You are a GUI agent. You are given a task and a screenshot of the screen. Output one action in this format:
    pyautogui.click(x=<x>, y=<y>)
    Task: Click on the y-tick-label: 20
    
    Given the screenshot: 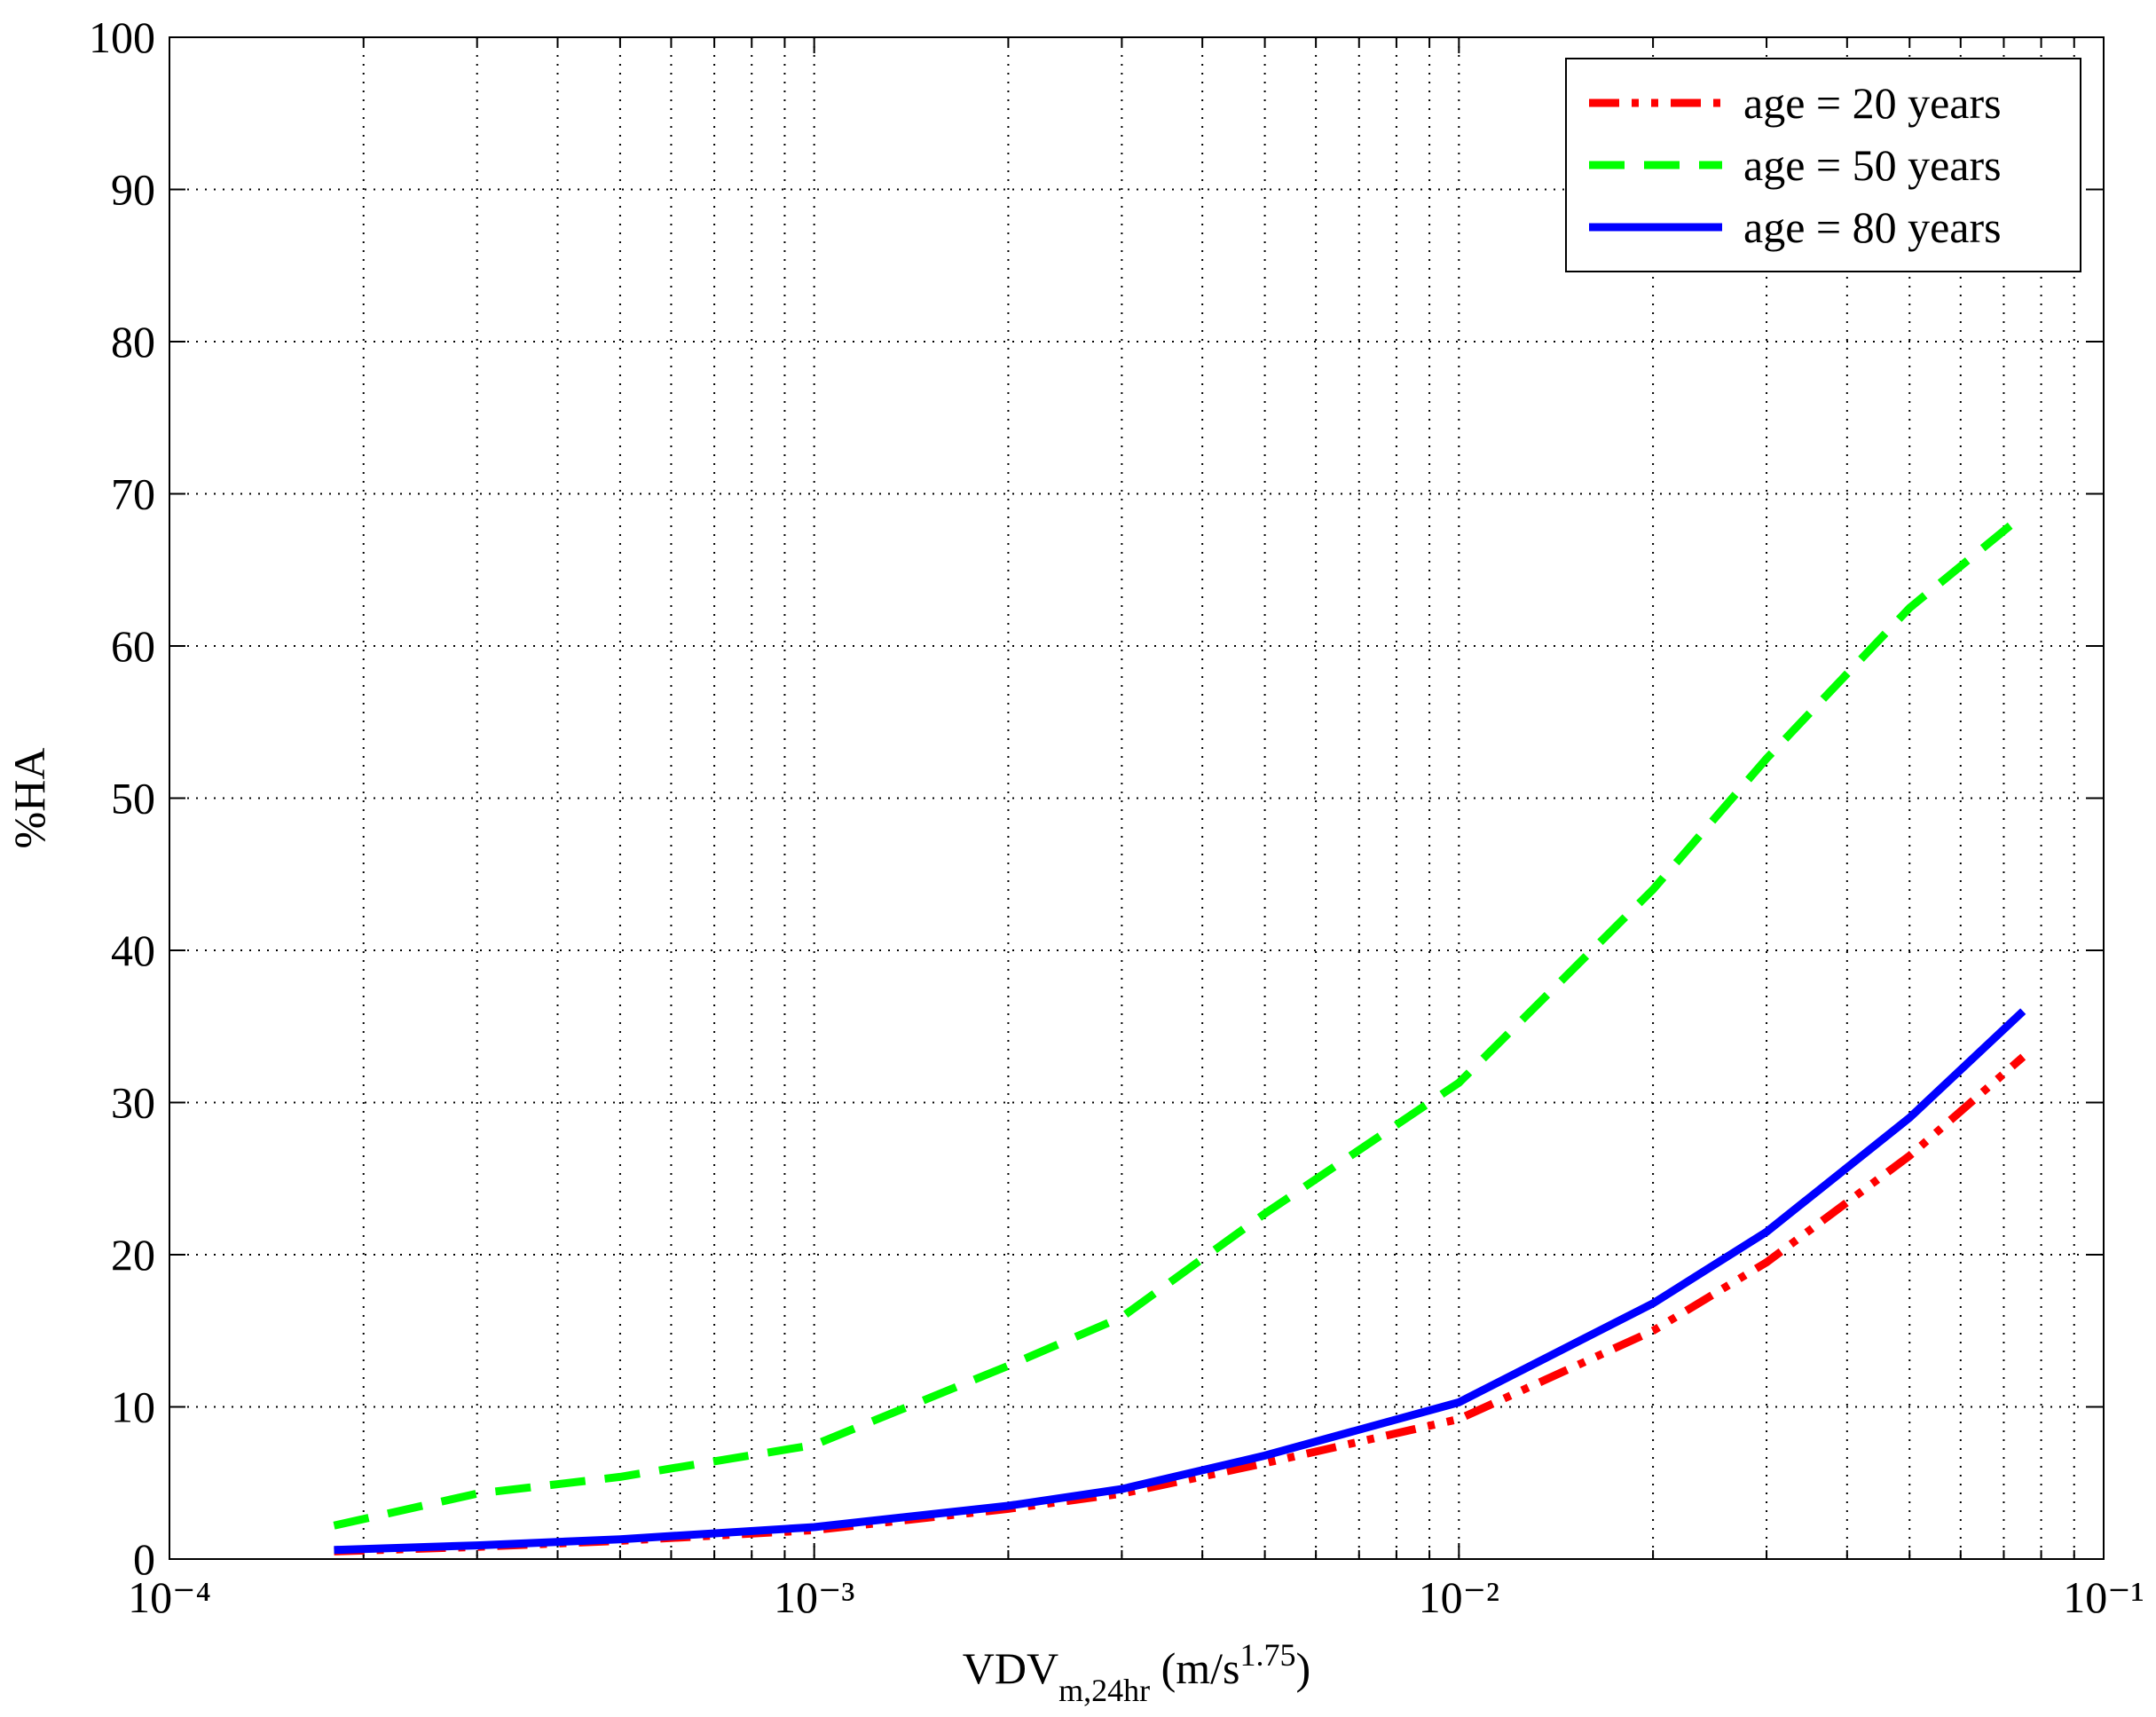 What is the action you would take?
    pyautogui.click(x=133, y=1255)
    